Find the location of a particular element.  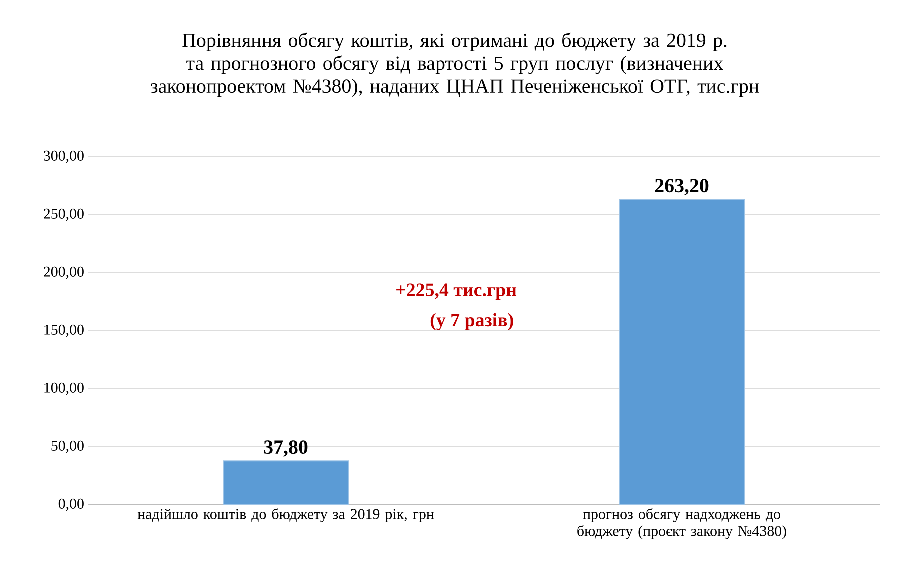

y-tick-label: 250,00 is located at coordinates (64, 215).